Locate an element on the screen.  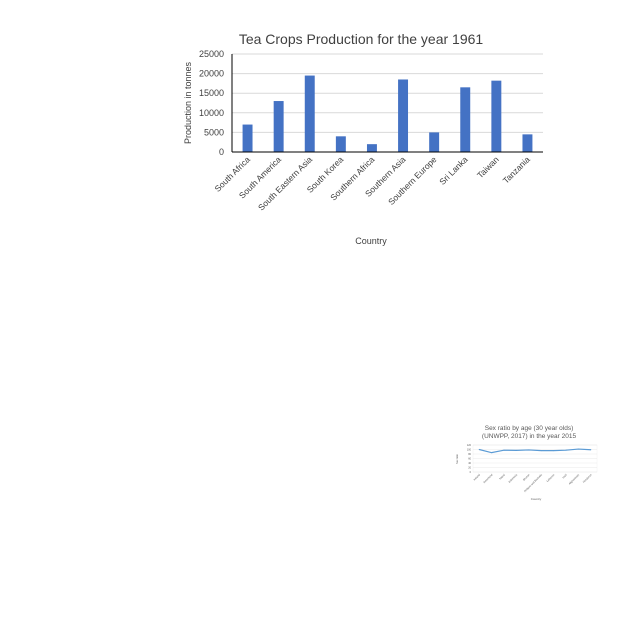
y-gridlines is located at coordinates (387, 93).